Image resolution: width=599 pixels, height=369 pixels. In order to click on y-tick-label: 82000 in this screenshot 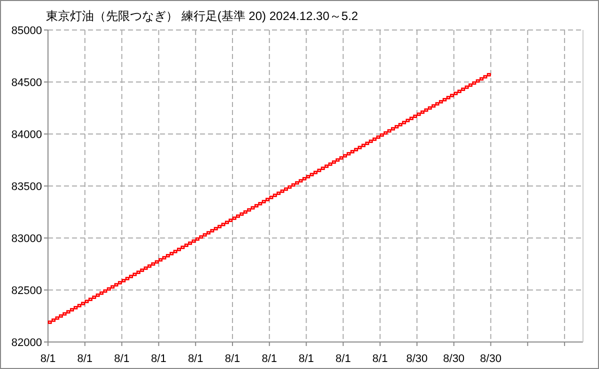, I will do `click(26, 343)`.